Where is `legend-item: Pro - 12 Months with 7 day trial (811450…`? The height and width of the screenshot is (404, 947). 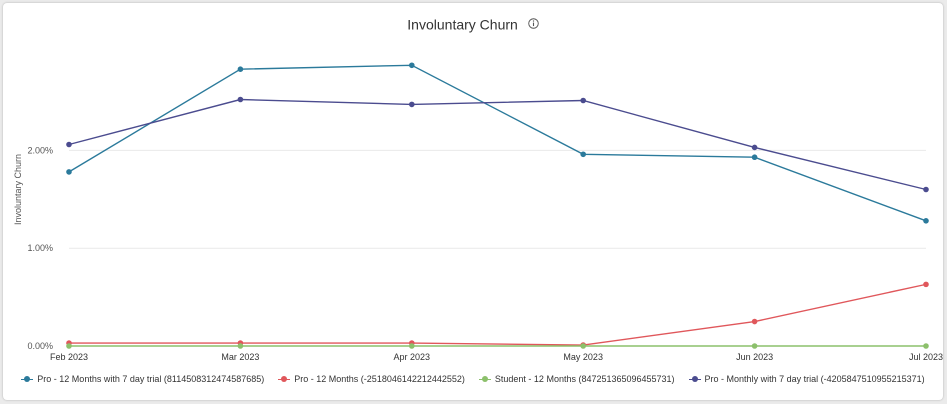
legend-item: Pro - 12 Months with 7 day trial (811450… is located at coordinates (142, 379).